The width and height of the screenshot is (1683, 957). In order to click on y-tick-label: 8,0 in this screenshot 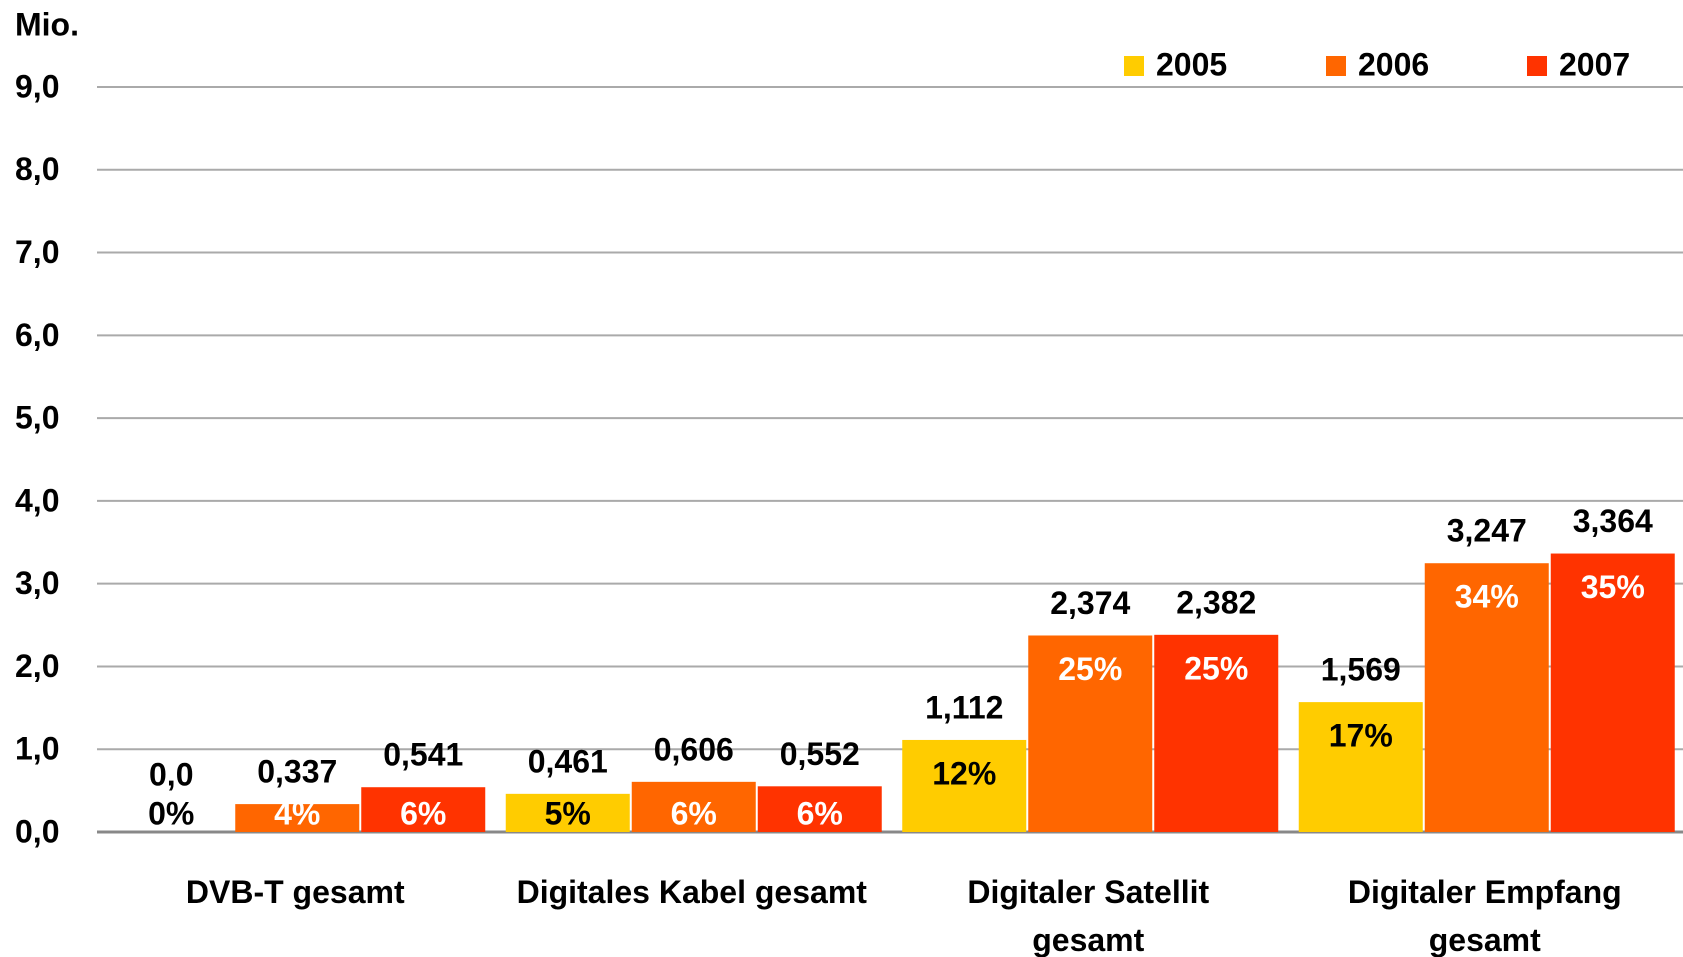, I will do `click(37, 169)`.